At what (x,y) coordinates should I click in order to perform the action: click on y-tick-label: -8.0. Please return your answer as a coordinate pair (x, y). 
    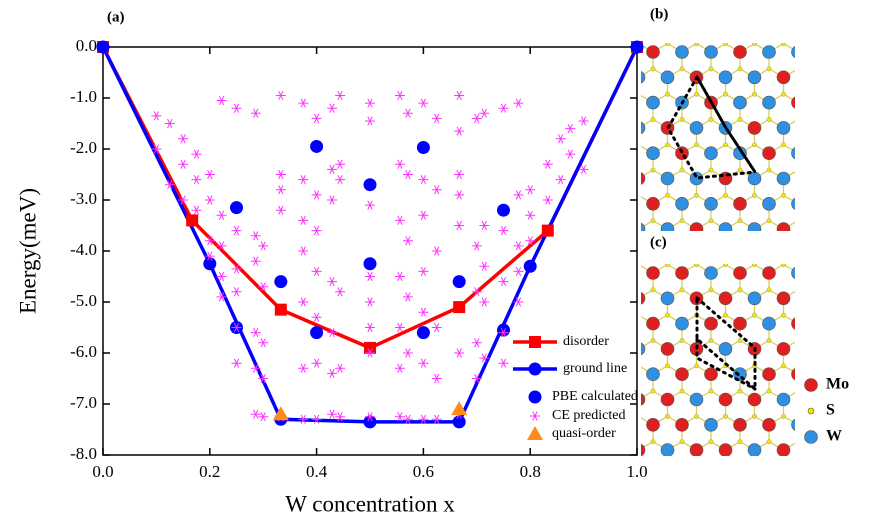
    Looking at the image, I should click on (83, 453).